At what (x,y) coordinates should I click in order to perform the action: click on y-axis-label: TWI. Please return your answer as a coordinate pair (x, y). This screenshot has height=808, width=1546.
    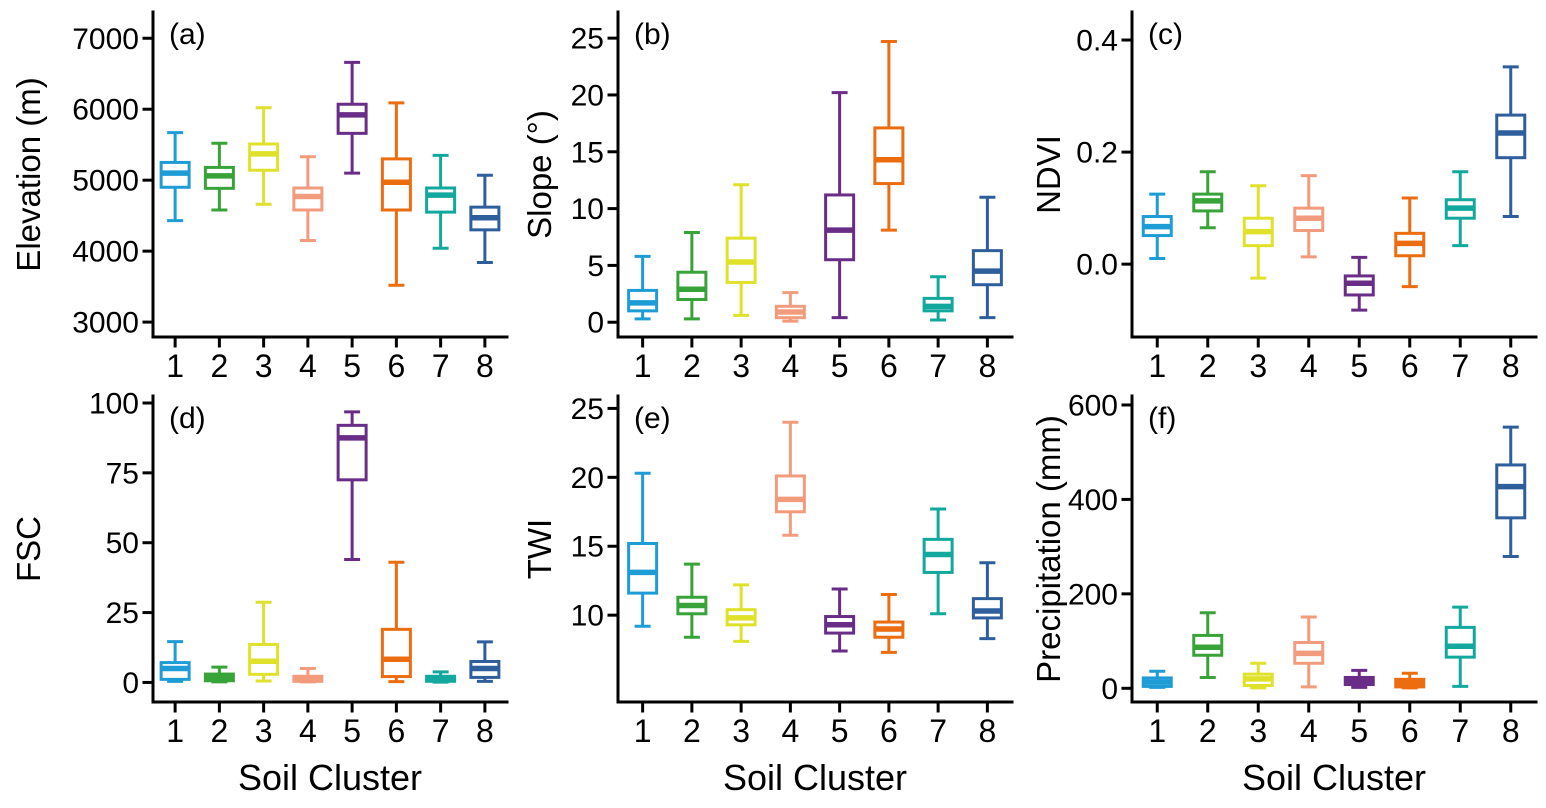
    Looking at the image, I should click on (539, 549).